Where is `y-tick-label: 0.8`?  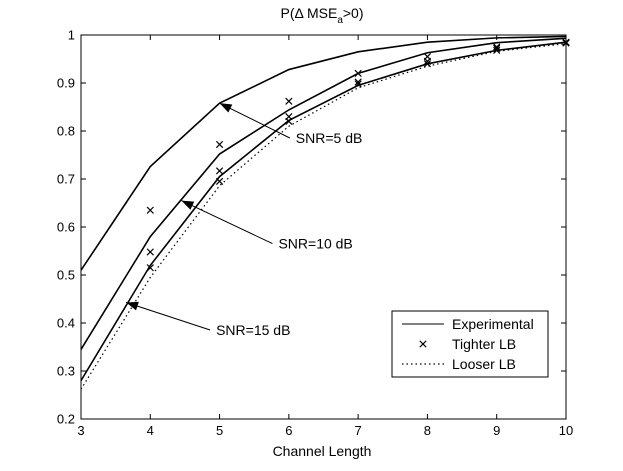 y-tick-label: 0.8 is located at coordinates (66, 131).